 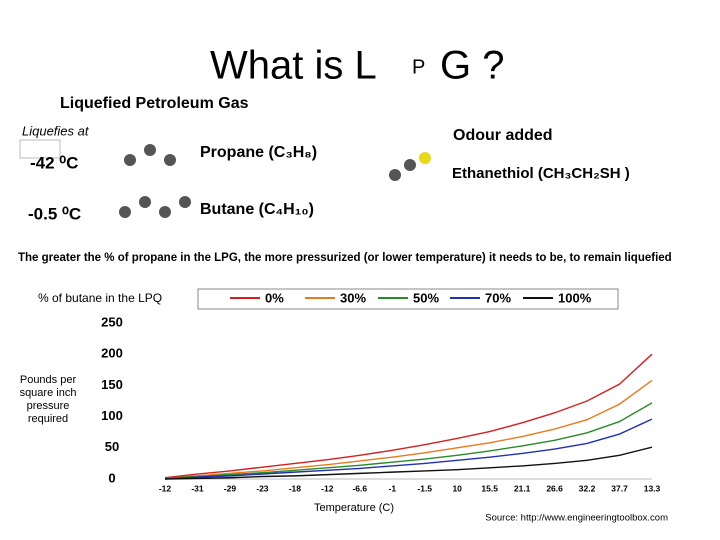 I want to click on label: Liquefies at, so click(x=56, y=130).